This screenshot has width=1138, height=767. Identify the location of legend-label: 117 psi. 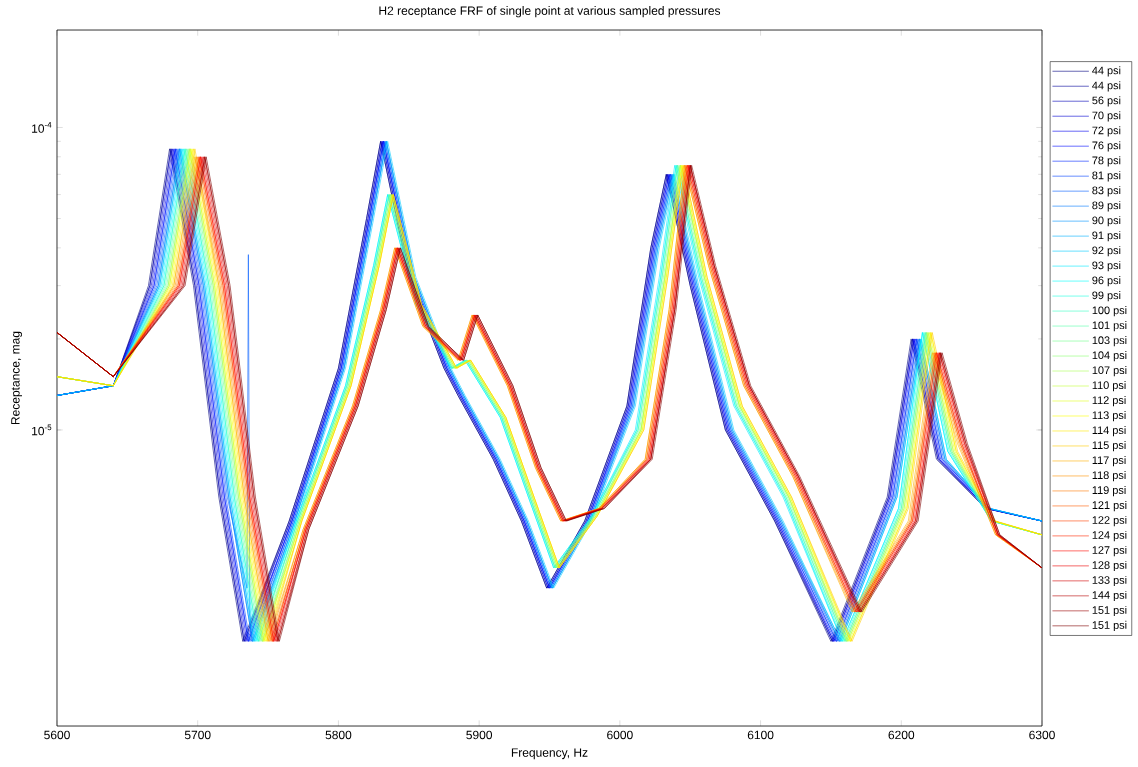
(1109, 461).